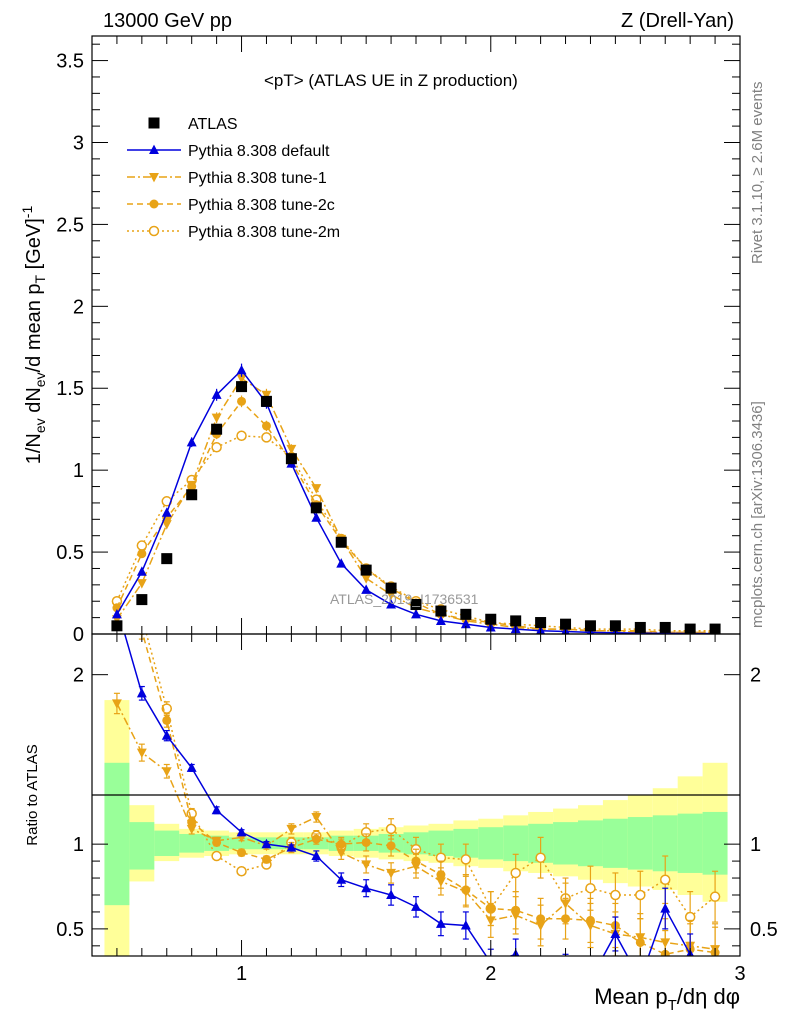  Describe the element at coordinates (391, 80) in the screenshot. I see `chart-title: <pT> (ATLAS UE in Z production)` at that location.